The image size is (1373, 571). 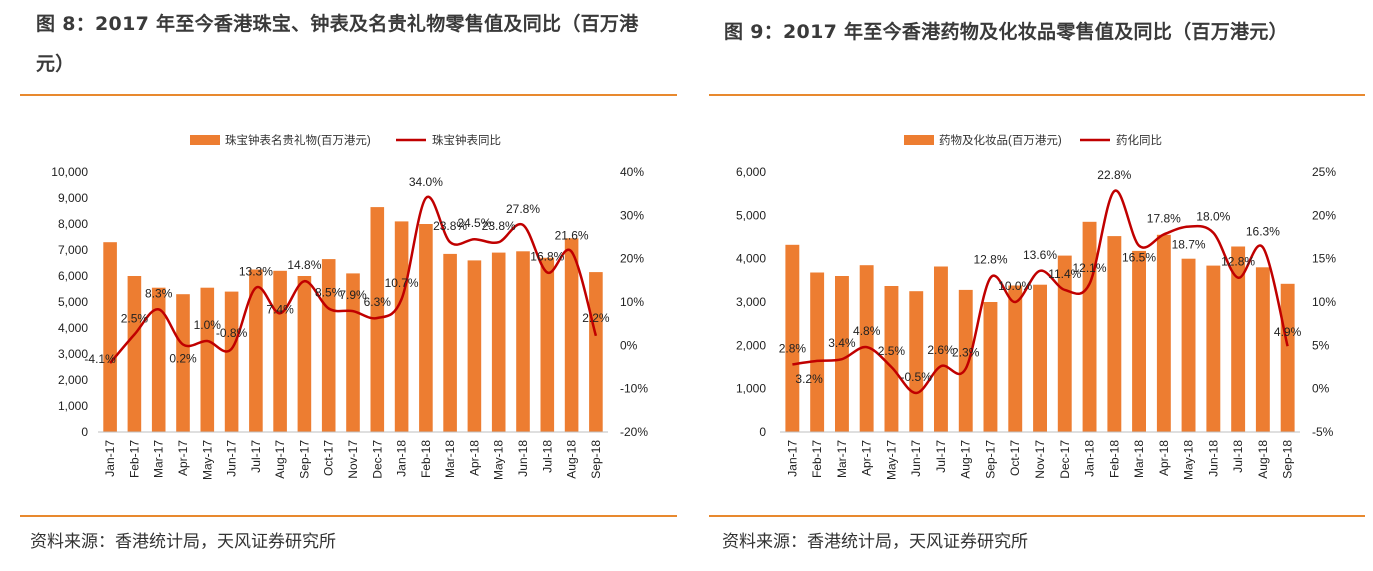 I want to click on data-label: 16.3%, so click(x=1263, y=231).